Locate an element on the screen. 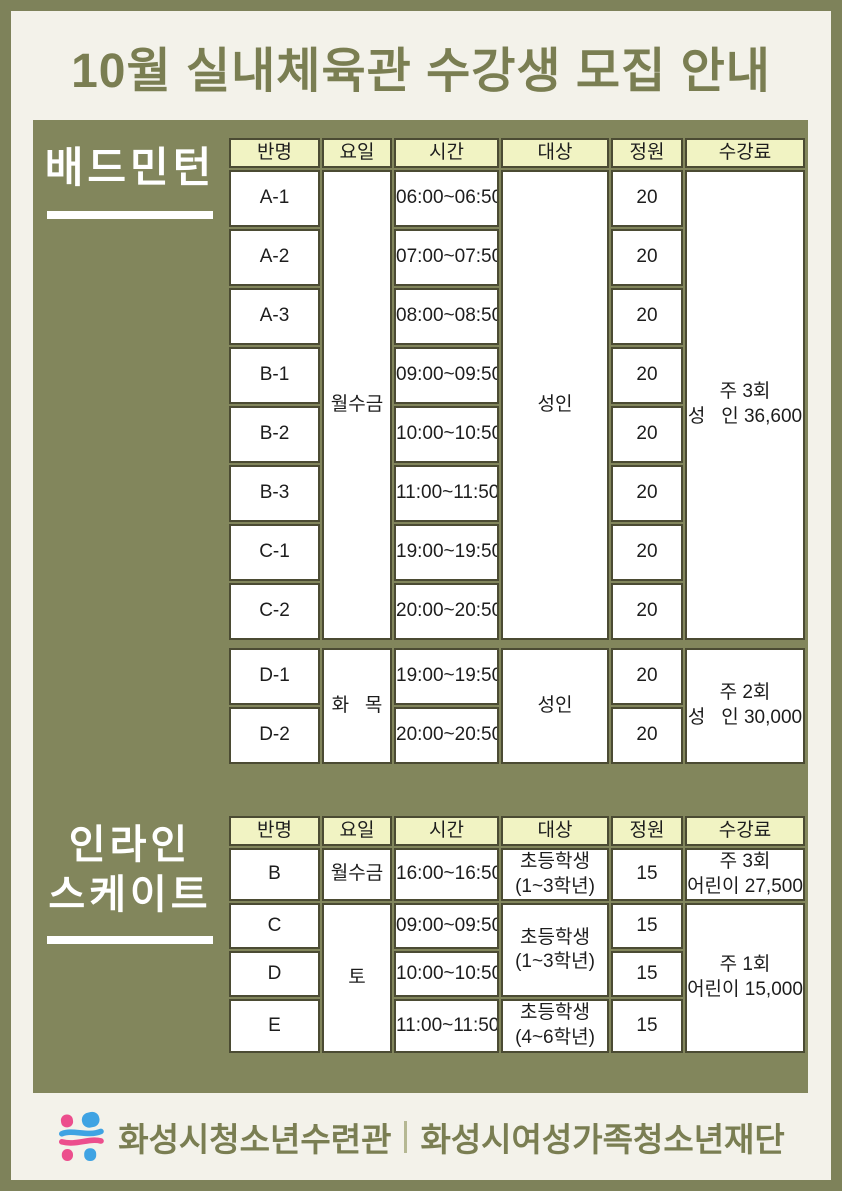 The width and height of the screenshot is (842, 1191). page-title: 10월 실내체육관 수강생 모집 안내 is located at coordinates (421, 71).